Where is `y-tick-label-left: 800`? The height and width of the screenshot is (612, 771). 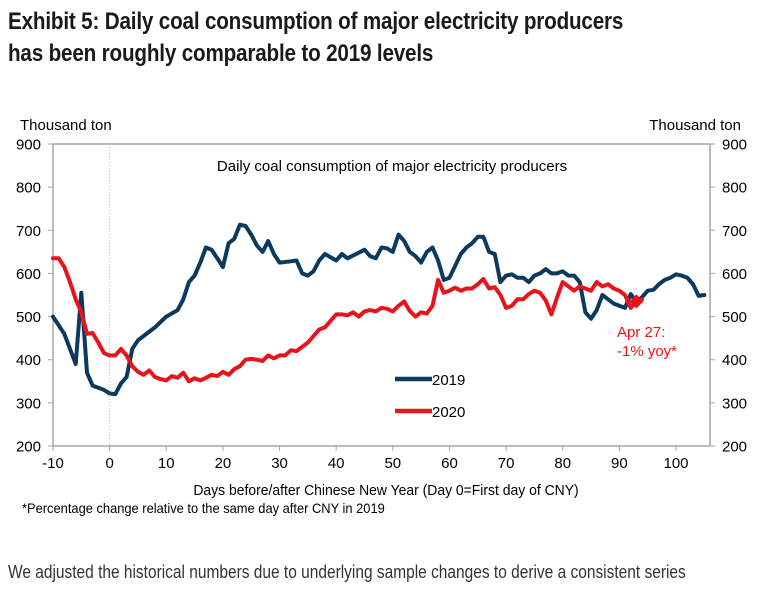
y-tick-label-left: 800 is located at coordinates (28, 188).